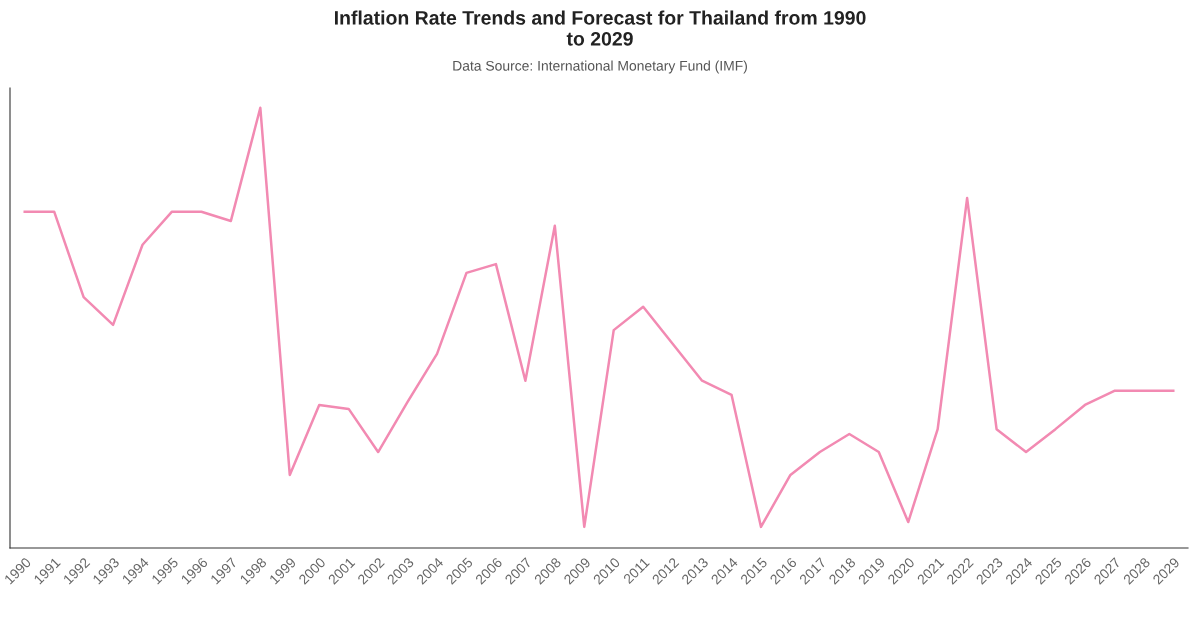 Image resolution: width=1200 pixels, height=628 pixels. I want to click on chart-title: Inflation Rate Trends and Forecast for Thailand from 1990 to 2029, so click(600, 28).